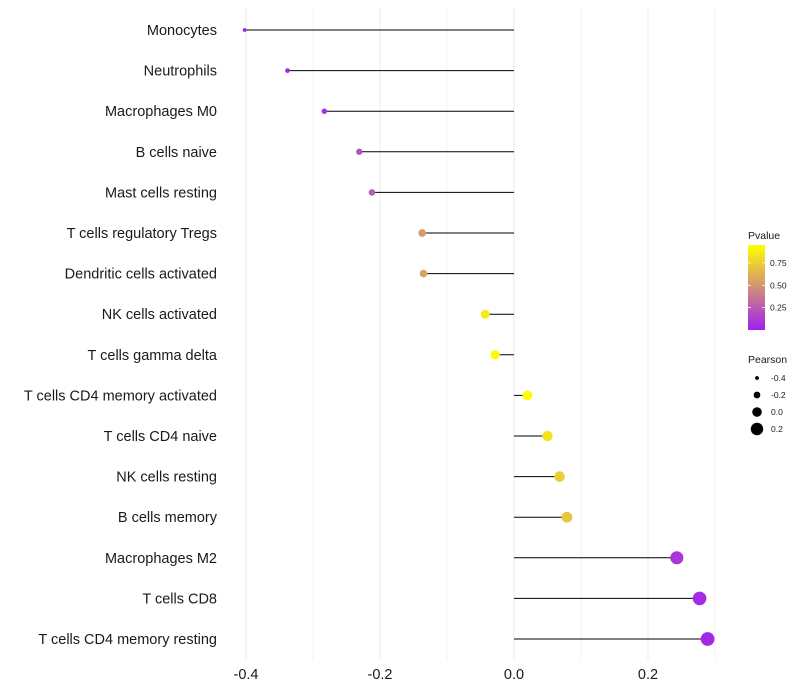 The height and width of the screenshot is (700, 800). Describe the element at coordinates (778, 378) in the screenshot. I see `pearson-legend-label: -0.4` at that location.